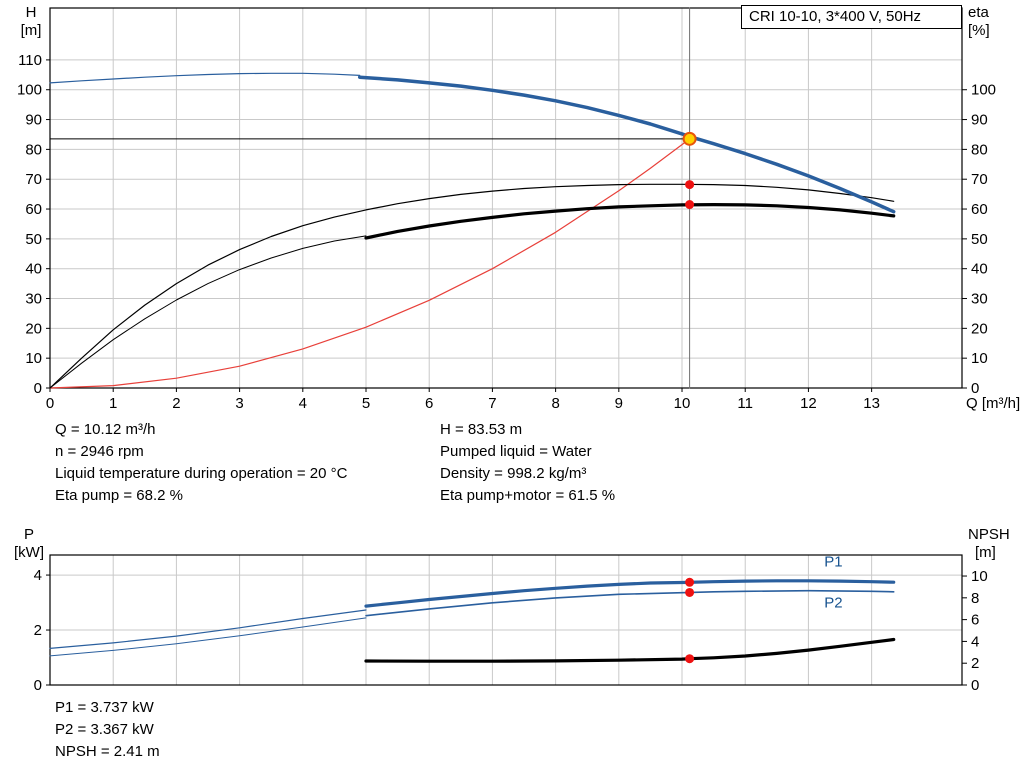 The width and height of the screenshot is (1024, 781). Describe the element at coordinates (208, 637) in the screenshot. I see `p2-curve-thin` at that location.